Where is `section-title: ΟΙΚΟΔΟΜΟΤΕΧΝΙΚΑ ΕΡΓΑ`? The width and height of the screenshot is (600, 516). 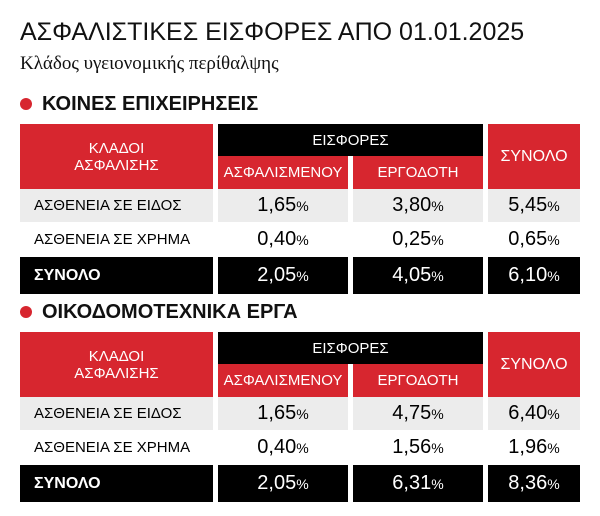 section-title: ΟΙΚΟΔΟΜΟΤΕΧΝΙΚΑ ΕΡΓΑ is located at coordinates (300, 312).